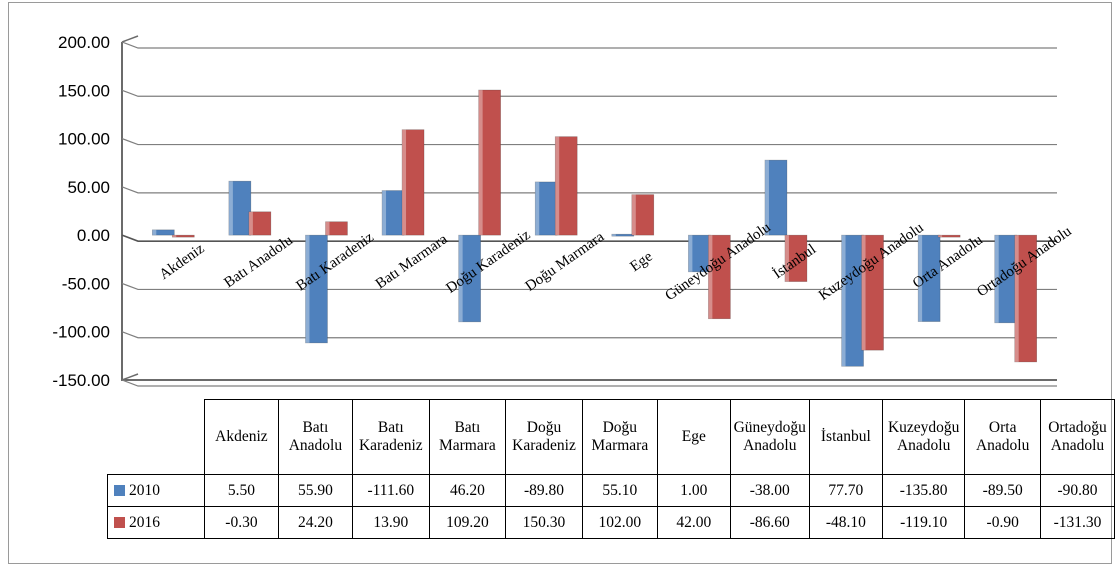  What do you see at coordinates (81, 380) in the screenshot?
I see `y-tick-label: -150.00` at bounding box center [81, 380].